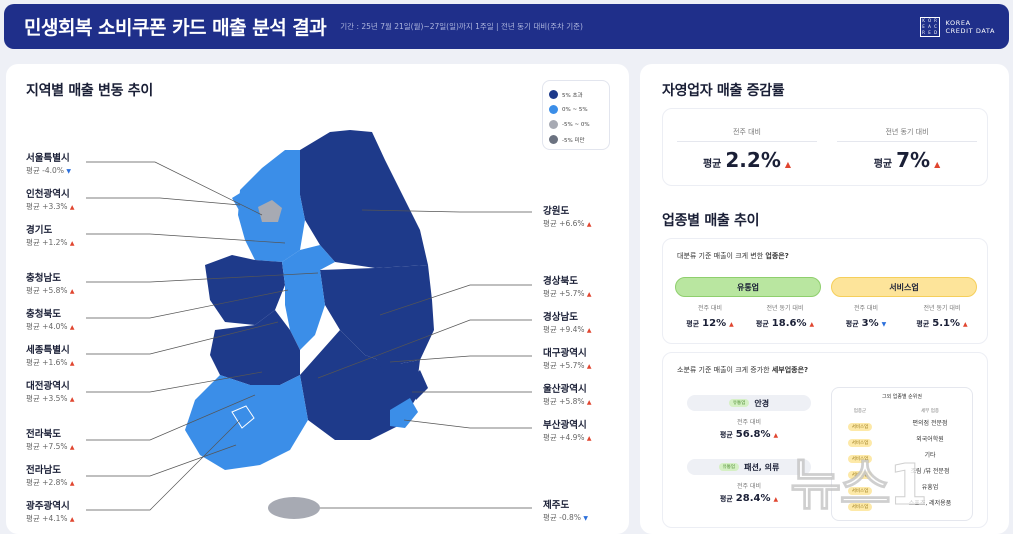 This screenshot has width=1013, height=534. What do you see at coordinates (245, 290) in the screenshot?
I see `map-region-chungnam` at bounding box center [245, 290].